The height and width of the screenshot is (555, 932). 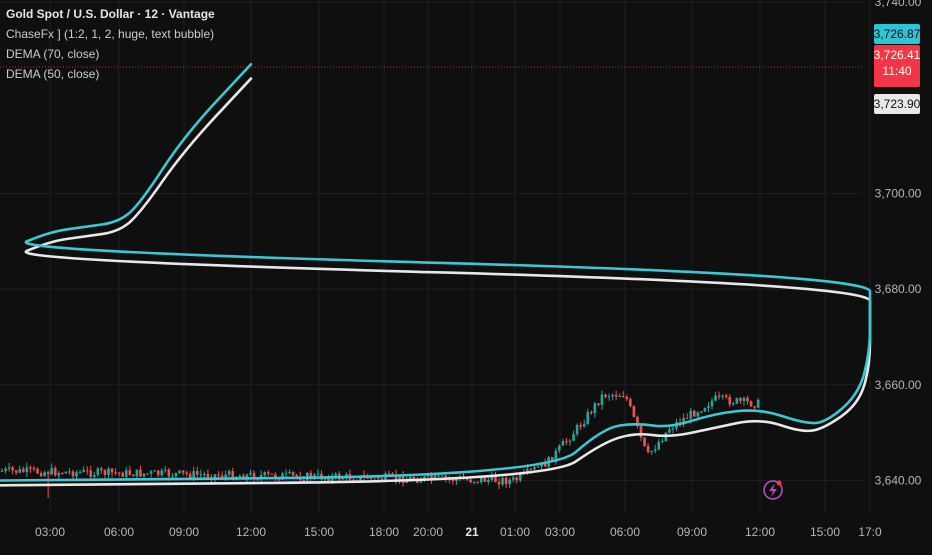 I want to click on indicator-dema70-label: DEMA (70, close), so click(x=53, y=54).